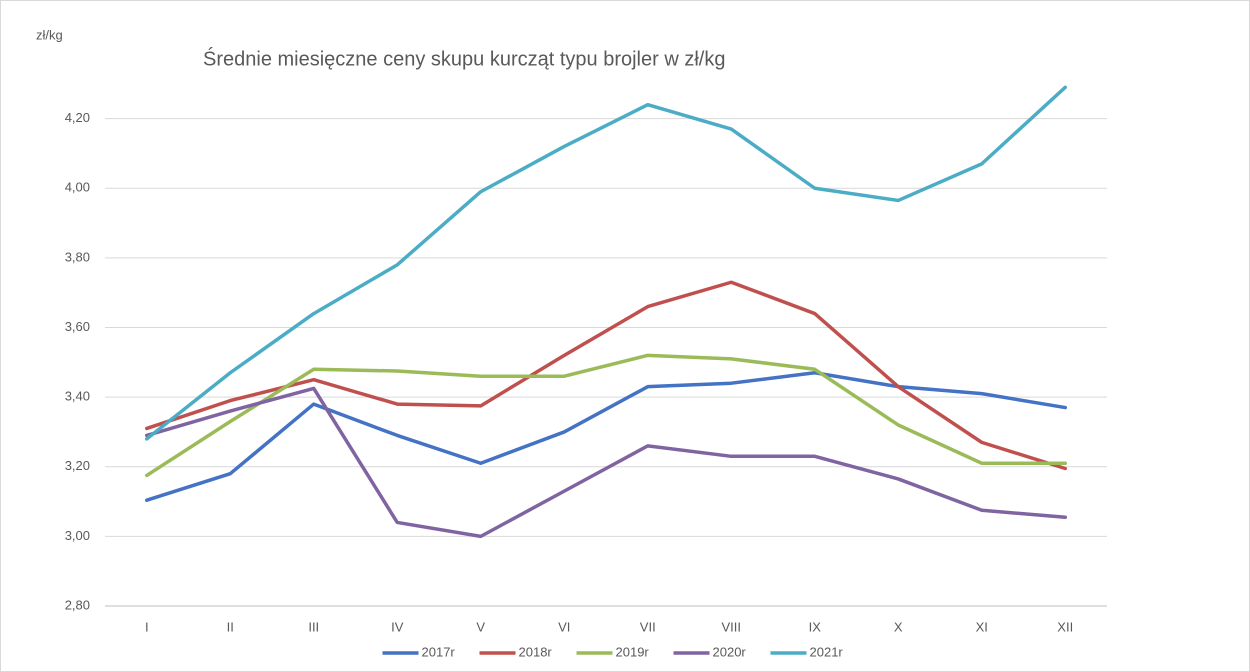  What do you see at coordinates (730, 651) in the screenshot?
I see `legend-label: 2020r` at bounding box center [730, 651].